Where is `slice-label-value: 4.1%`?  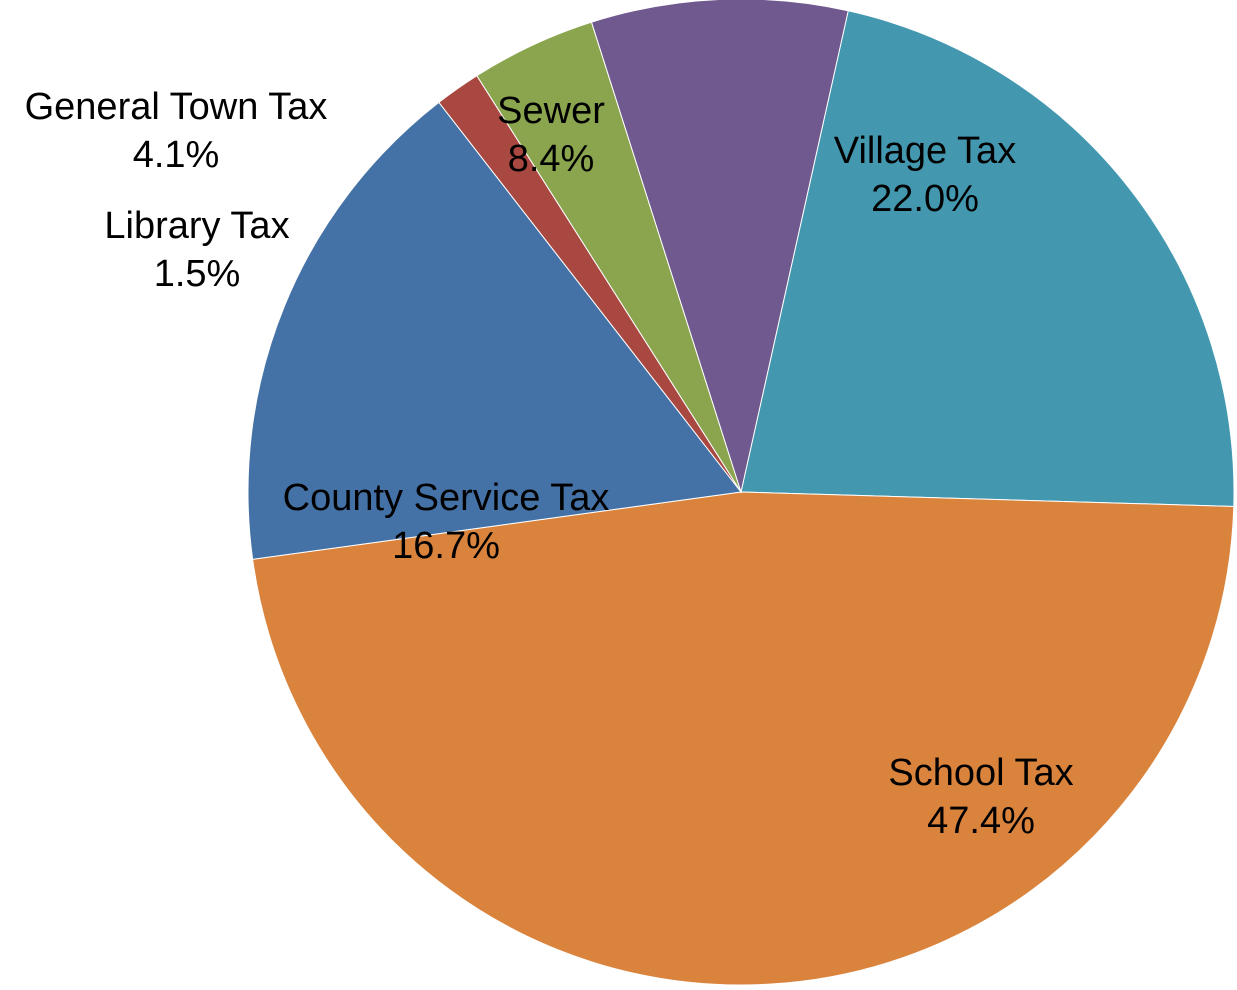 slice-label-value: 4.1% is located at coordinates (176, 155).